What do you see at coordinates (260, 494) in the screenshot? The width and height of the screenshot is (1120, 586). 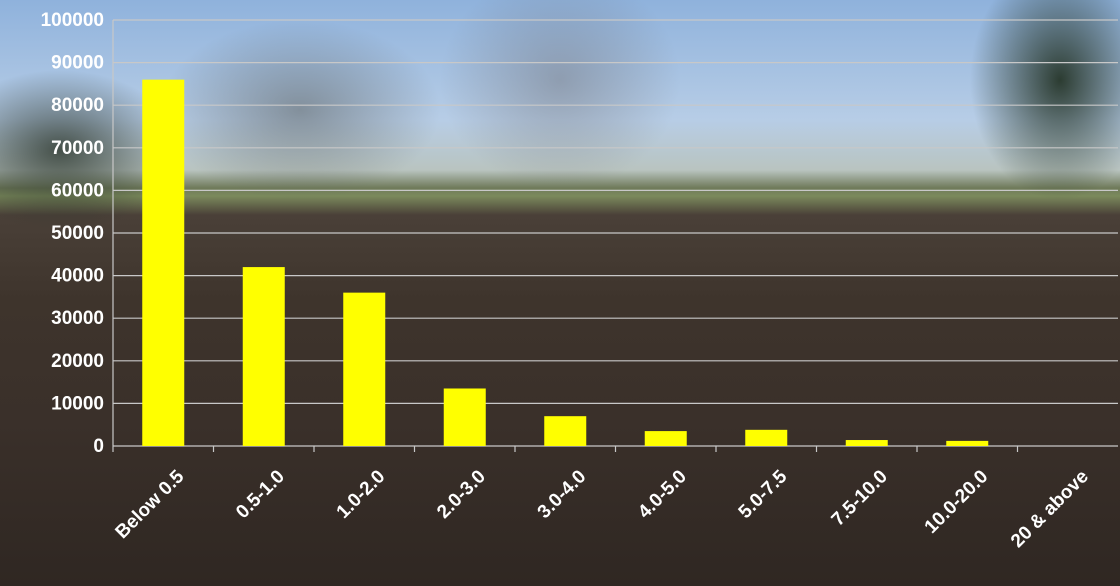 I see `x-tick-label: 0.5-1.0` at bounding box center [260, 494].